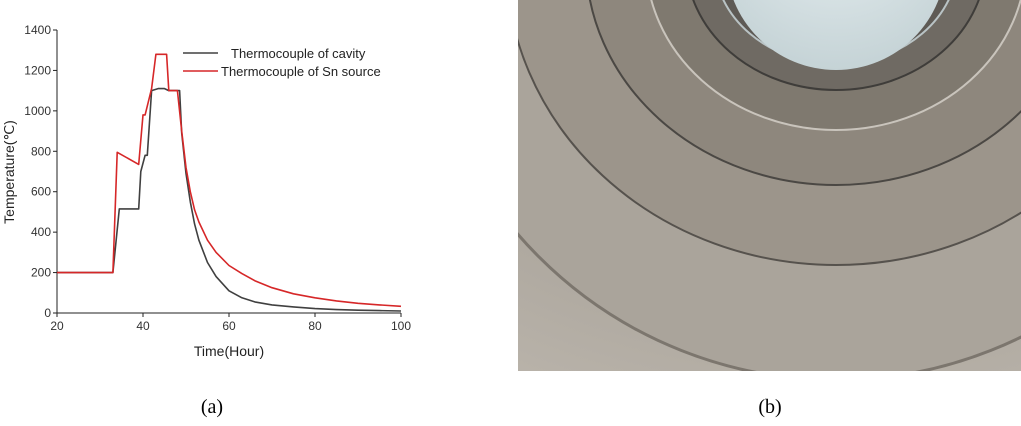 This screenshot has width=1021, height=426. I want to click on x-ticks: 20 40 60 80 100, so click(230, 323).